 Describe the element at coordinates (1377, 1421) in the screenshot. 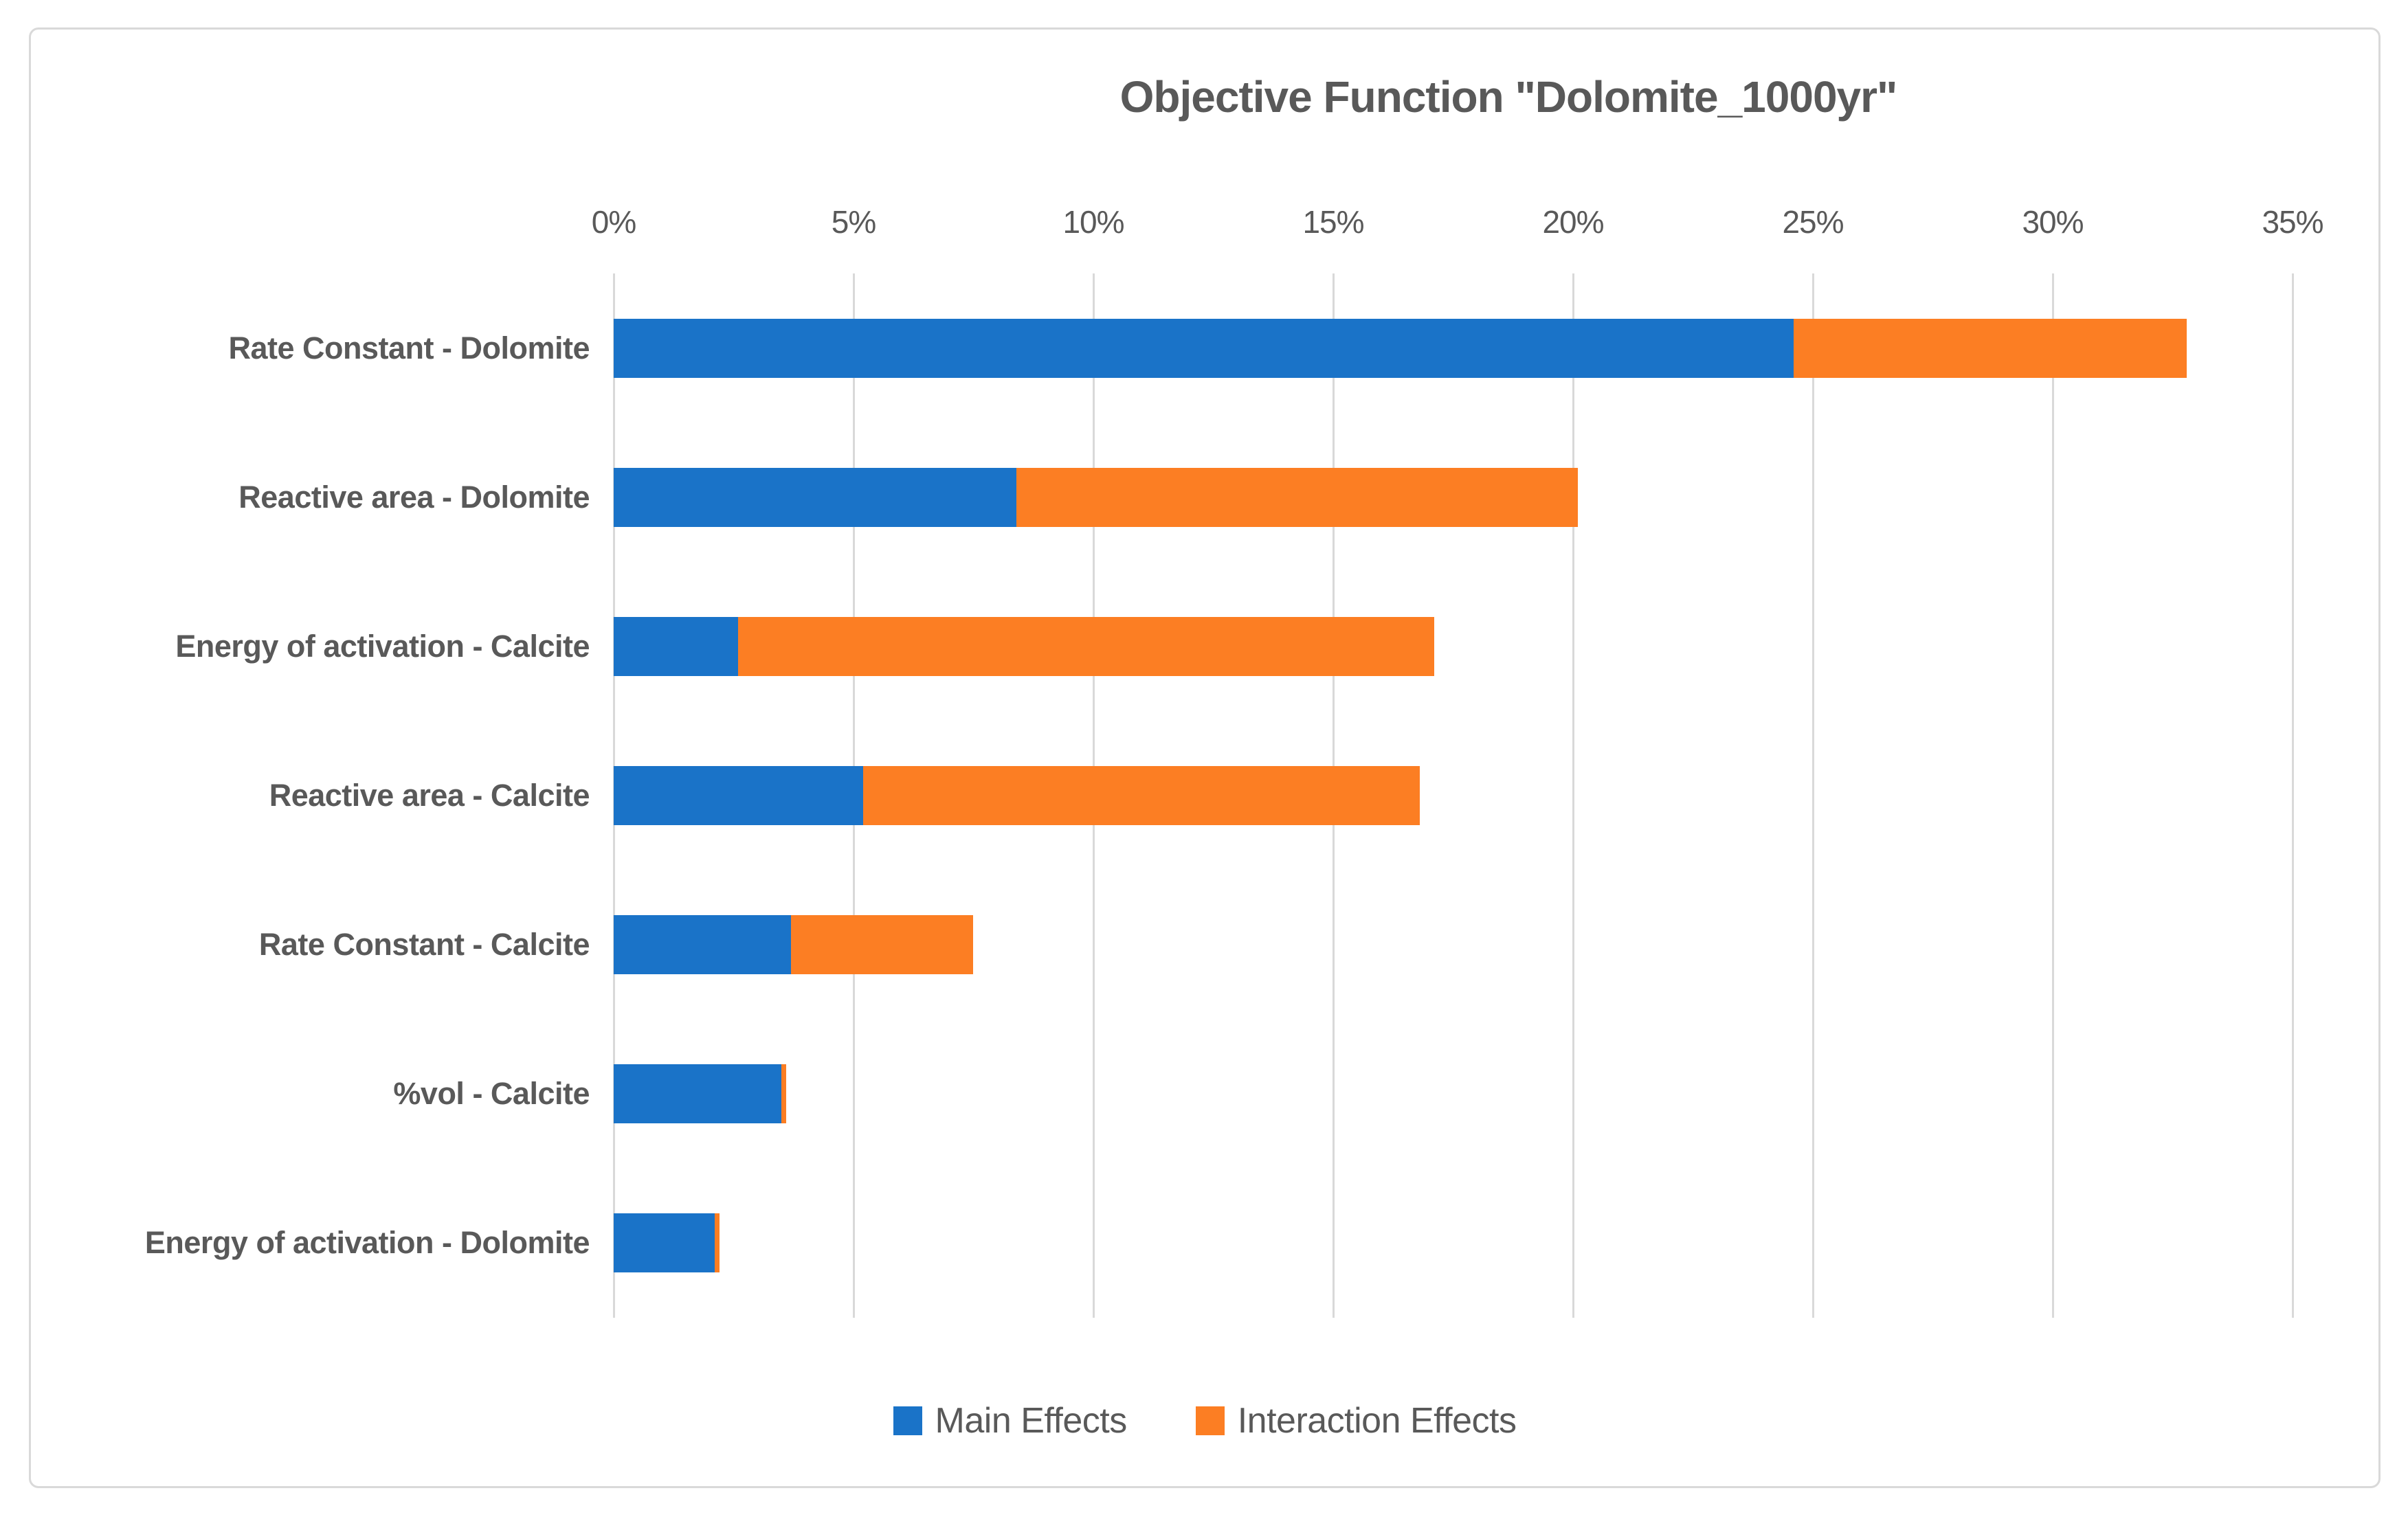

I see `legend-label: Interaction Effects` at that location.